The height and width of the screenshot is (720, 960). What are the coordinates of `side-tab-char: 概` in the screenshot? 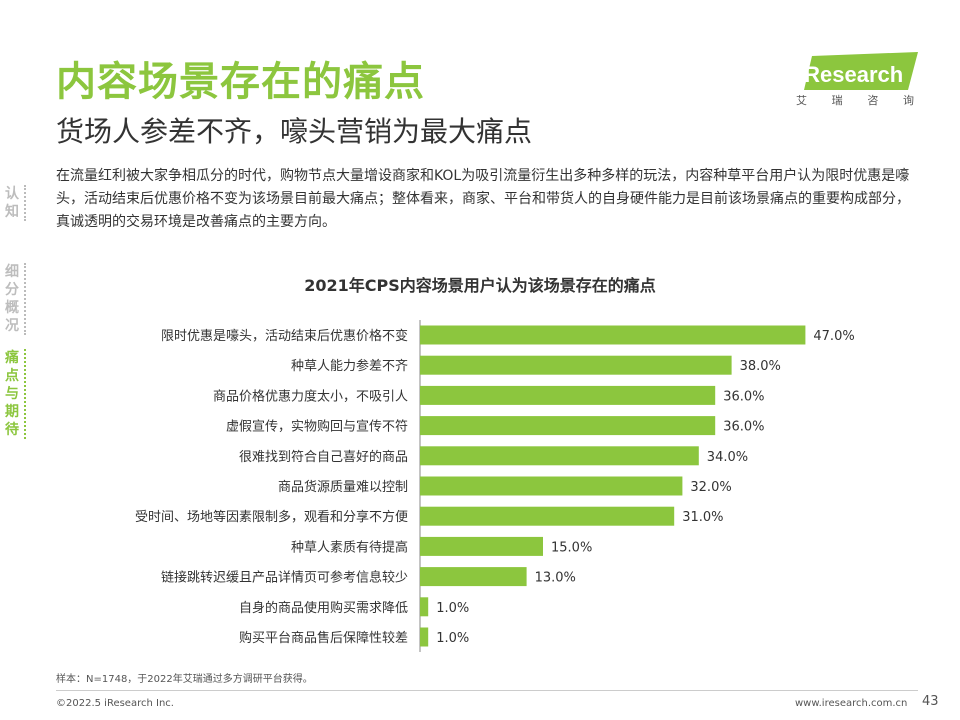 It's located at (12, 308).